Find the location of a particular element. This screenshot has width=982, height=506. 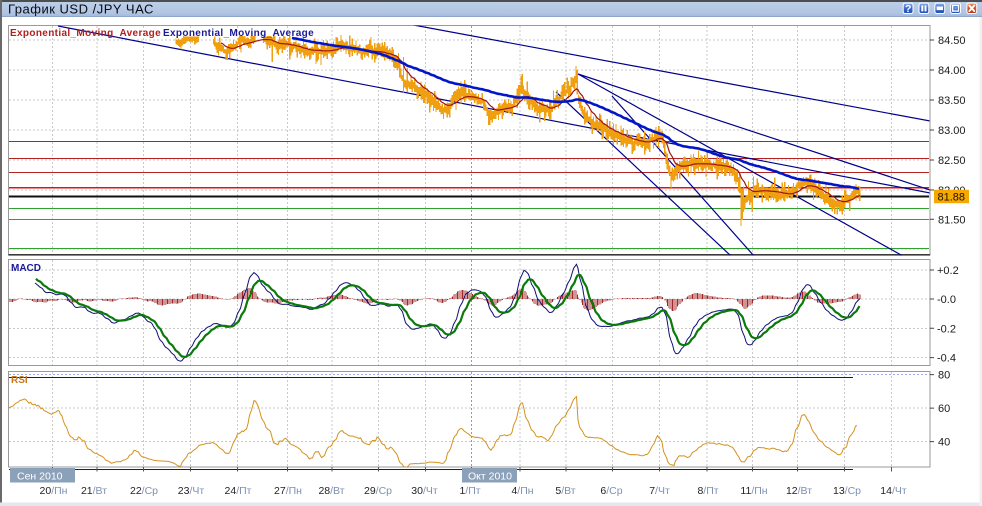

svg-text: 8/Пт is located at coordinates (707, 491).